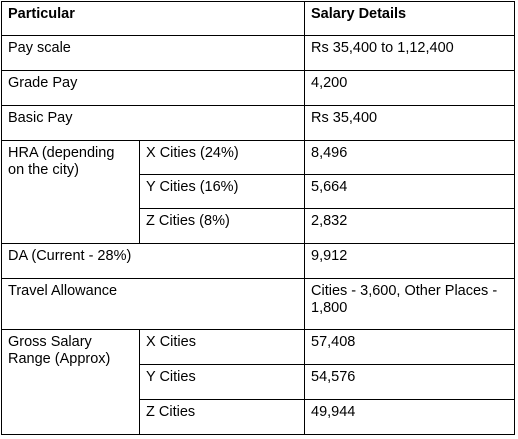 The width and height of the screenshot is (518, 439). What do you see at coordinates (153, 303) in the screenshot?
I see `travel-allowance-label: Travel Allowance` at bounding box center [153, 303].